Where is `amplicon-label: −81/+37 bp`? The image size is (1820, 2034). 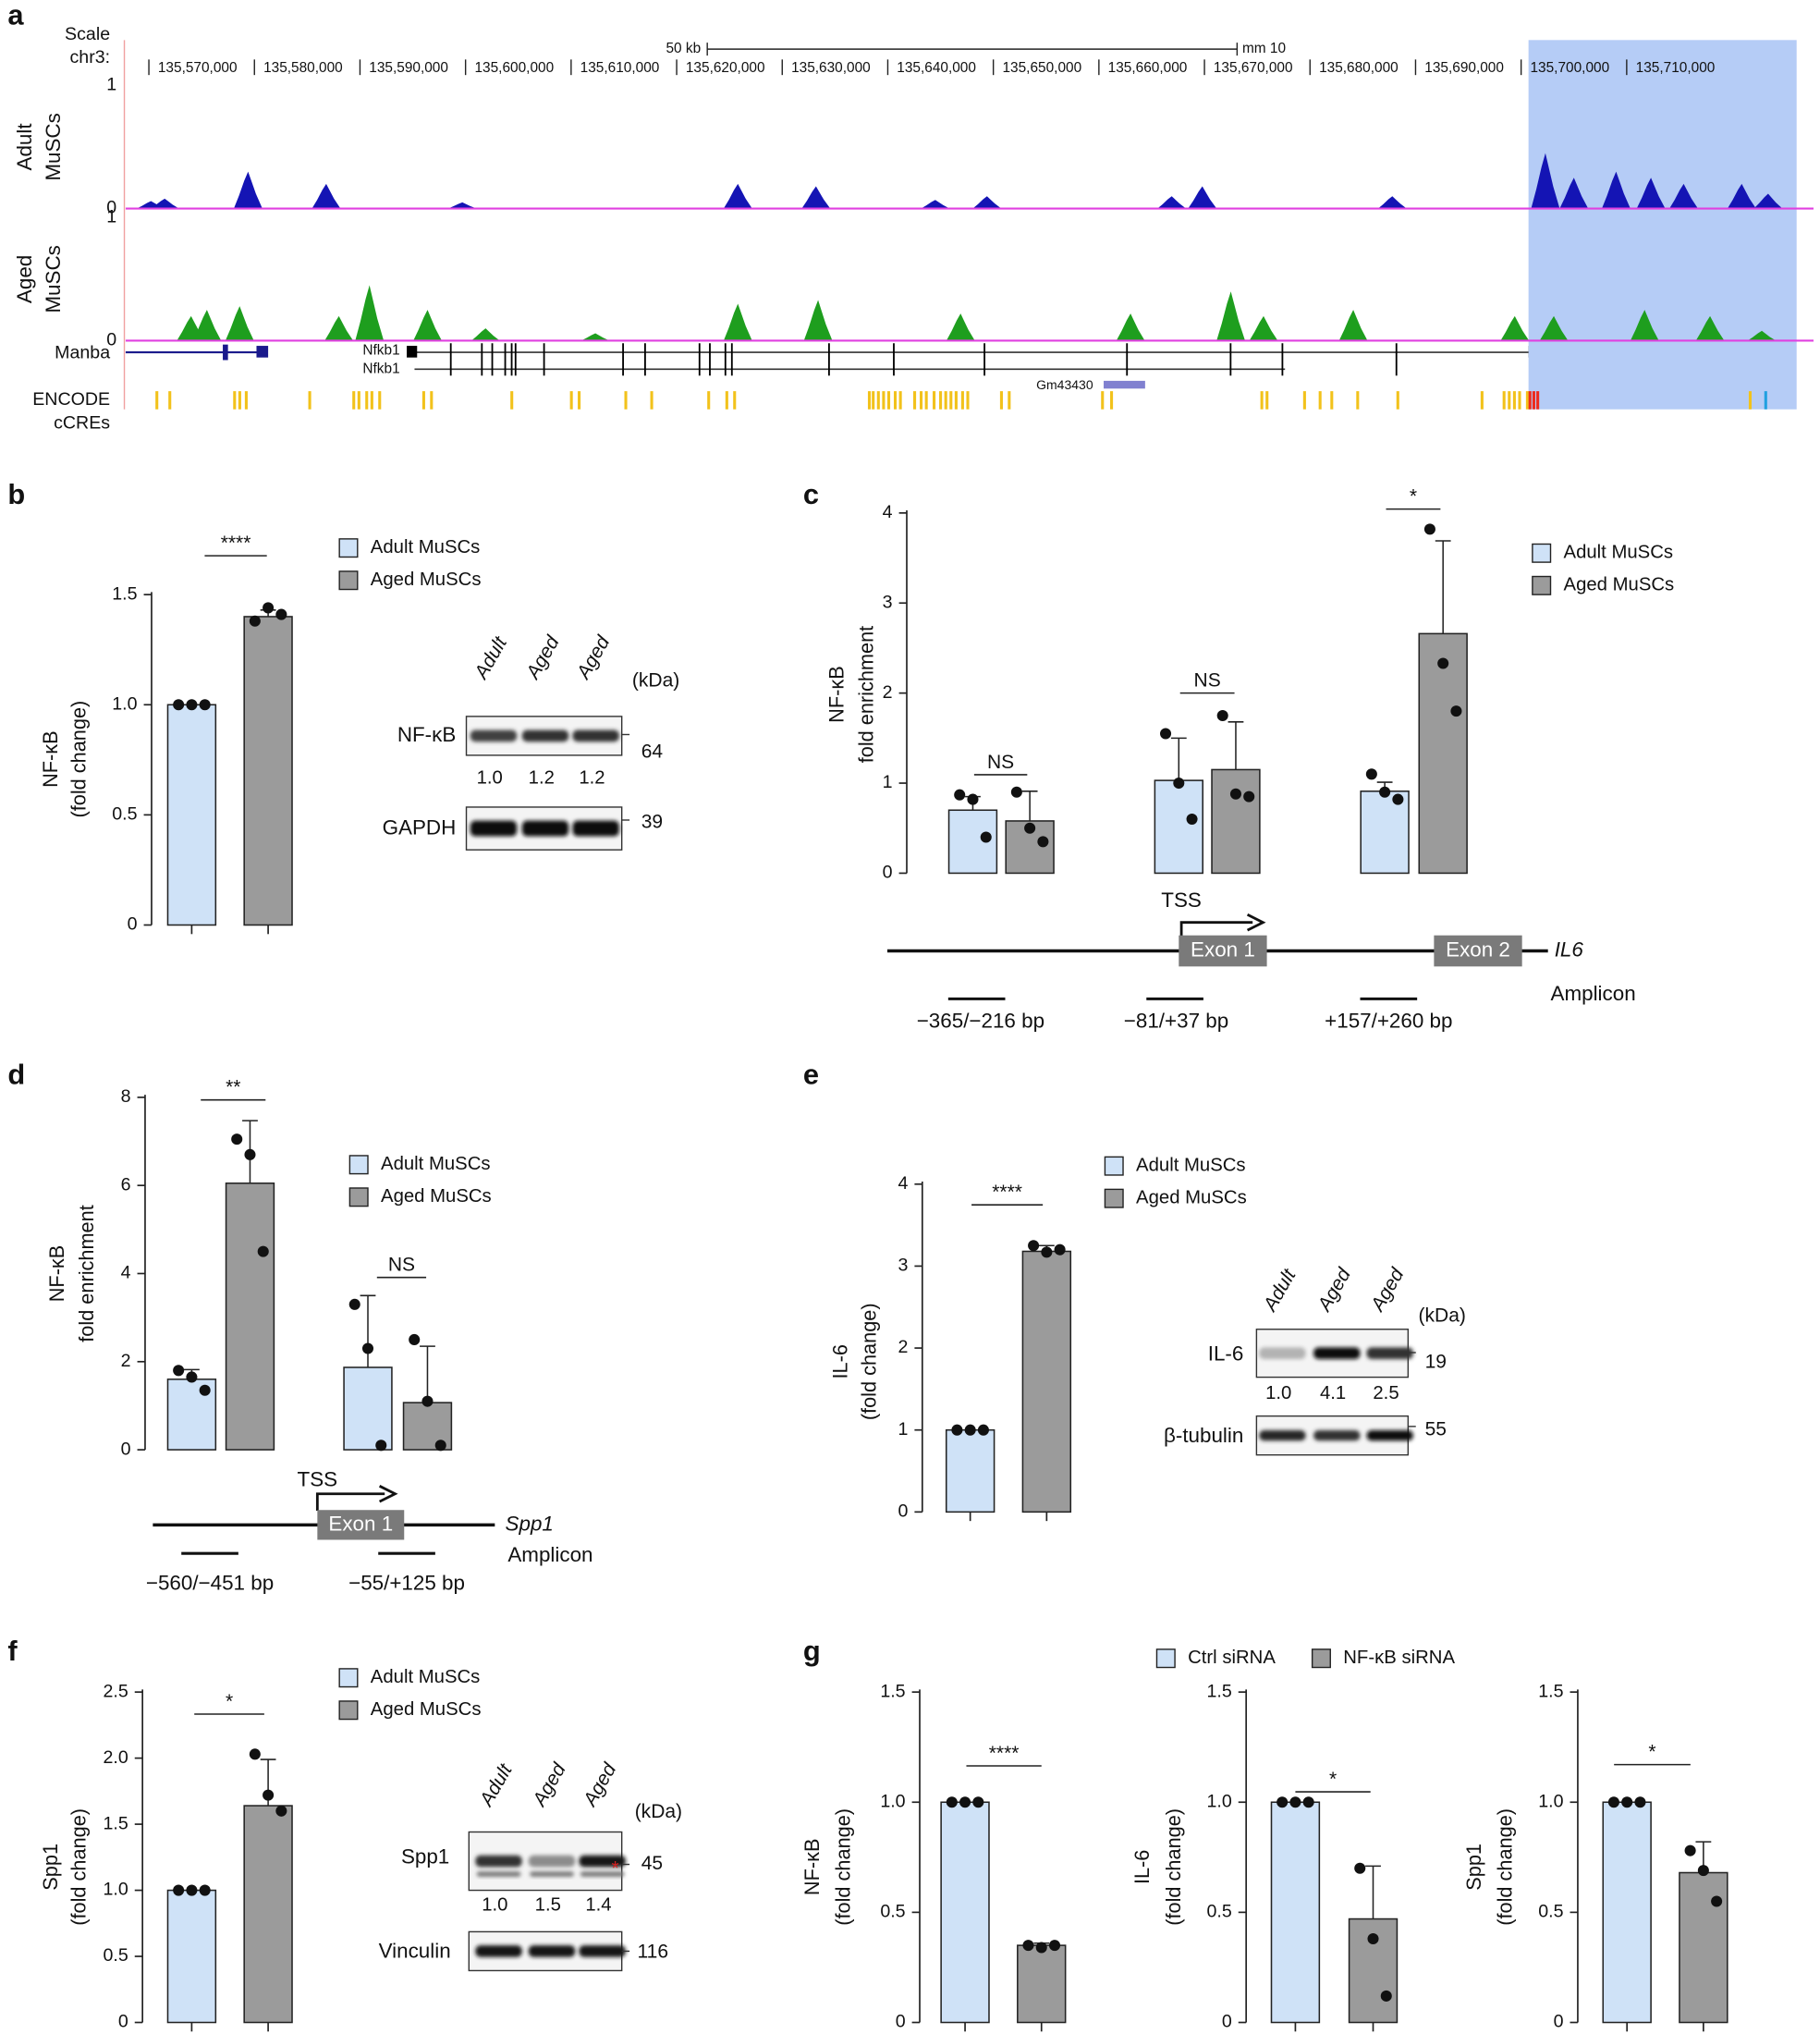
amplicon-label: −81/+37 bp is located at coordinates (1176, 1021).